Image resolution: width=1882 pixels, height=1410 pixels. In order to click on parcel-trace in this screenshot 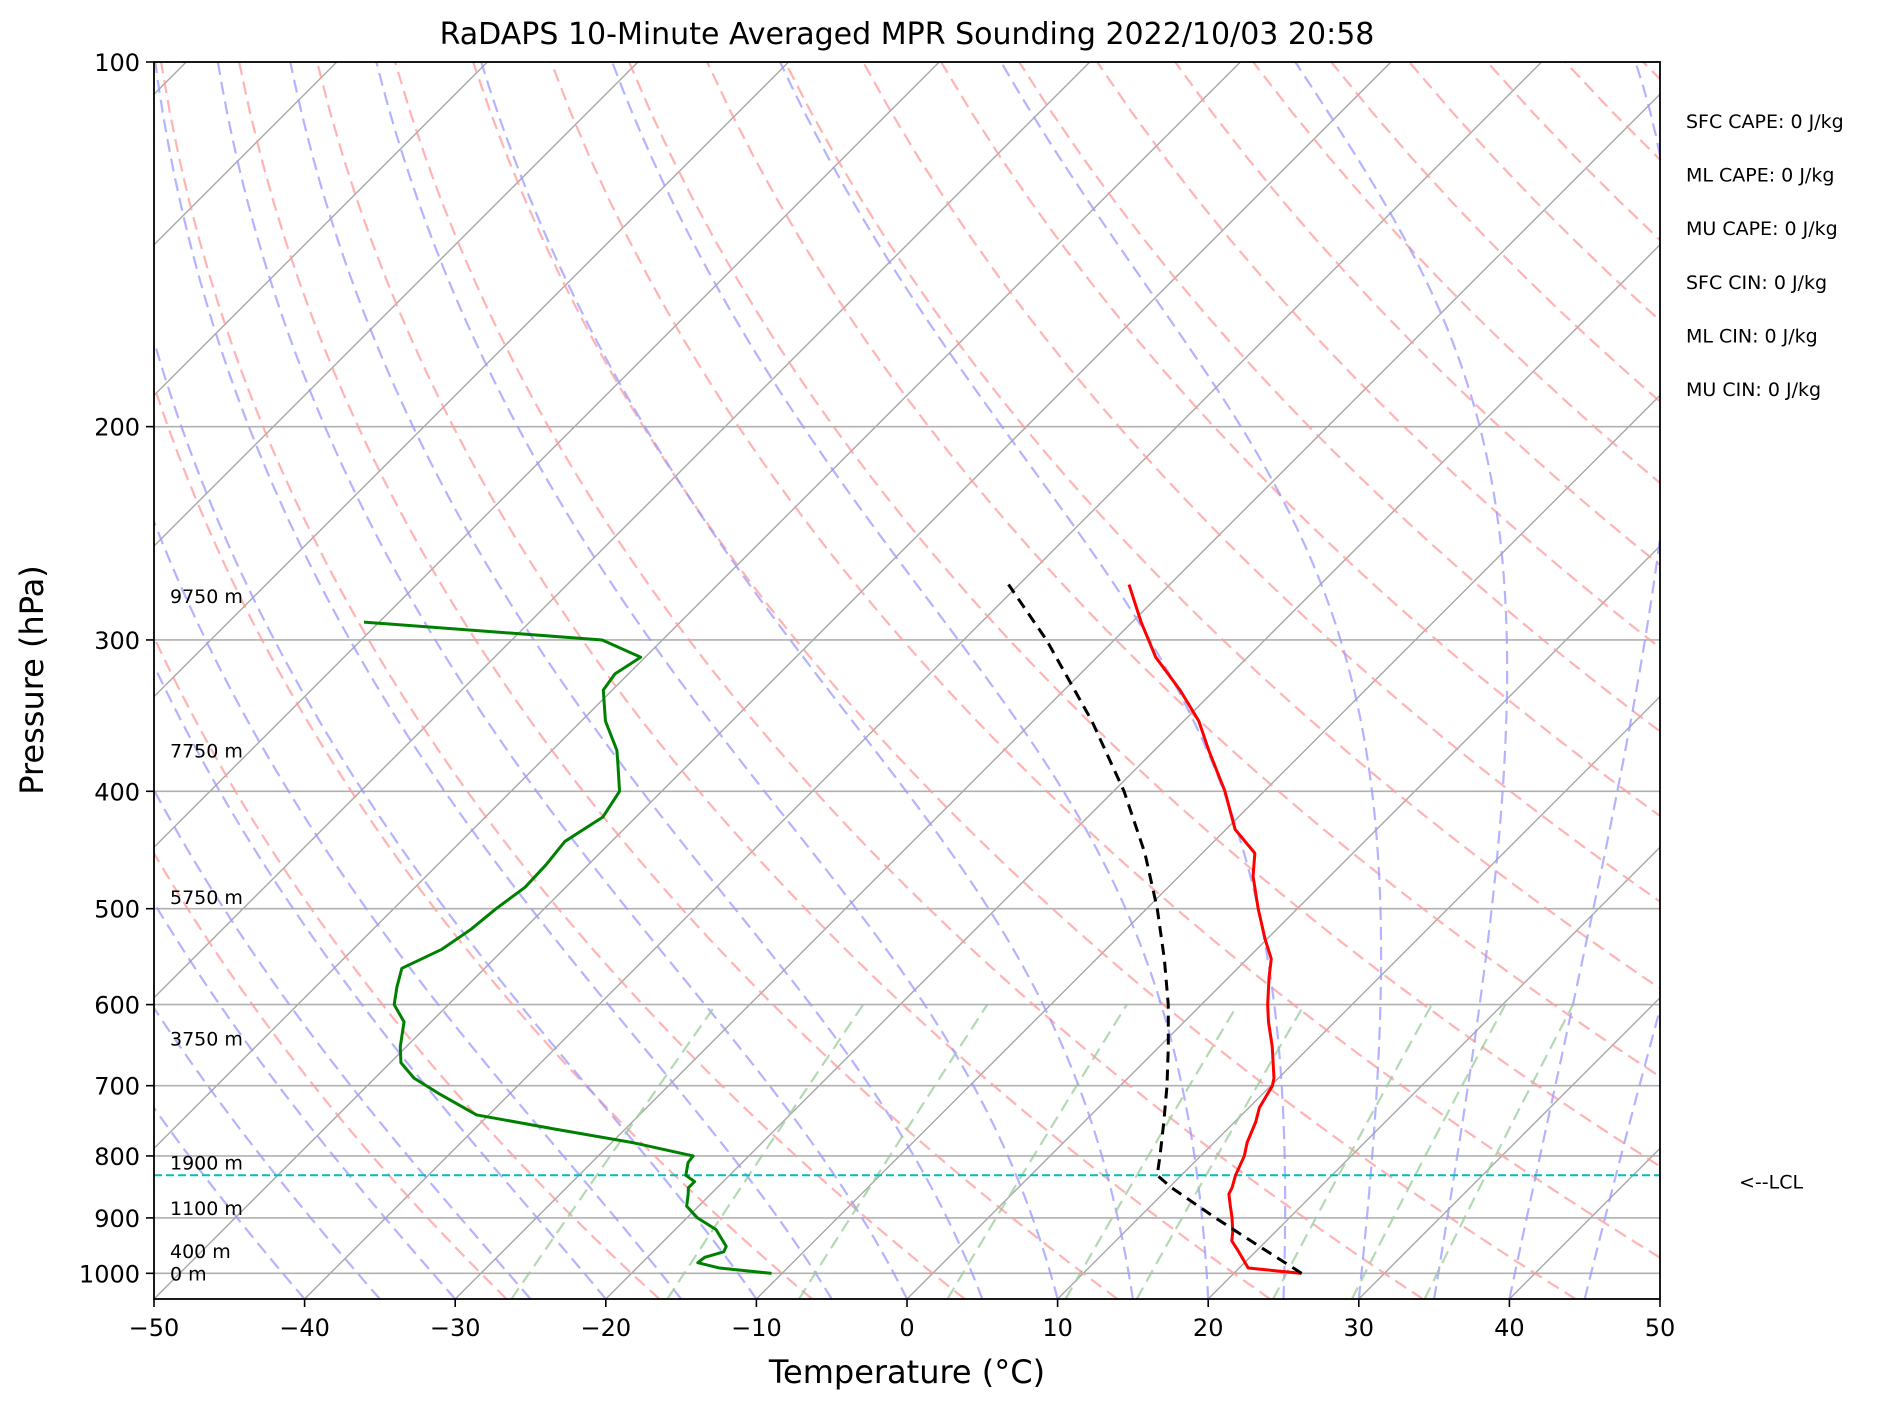, I will do `click(1155, 929)`.